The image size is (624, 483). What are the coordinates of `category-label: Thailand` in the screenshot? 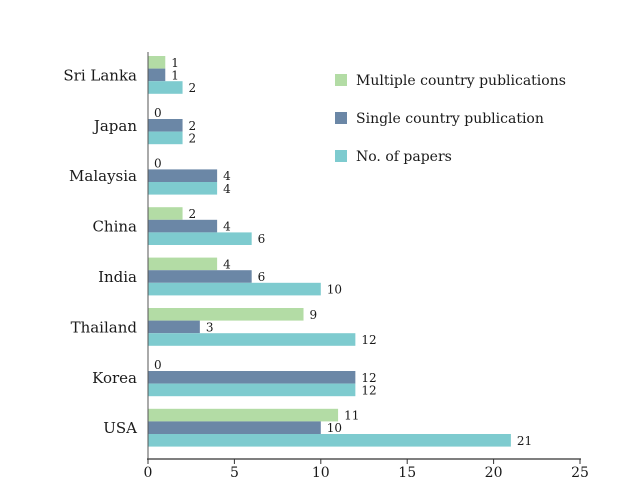 It's located at (104, 327).